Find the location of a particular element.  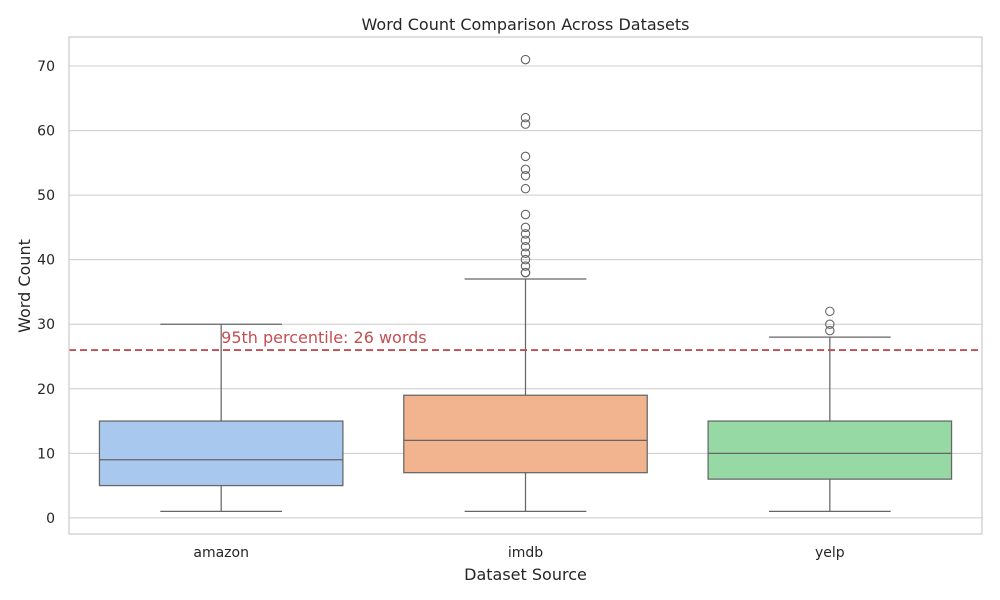

y-tick-label: 60 is located at coordinates (46, 132).